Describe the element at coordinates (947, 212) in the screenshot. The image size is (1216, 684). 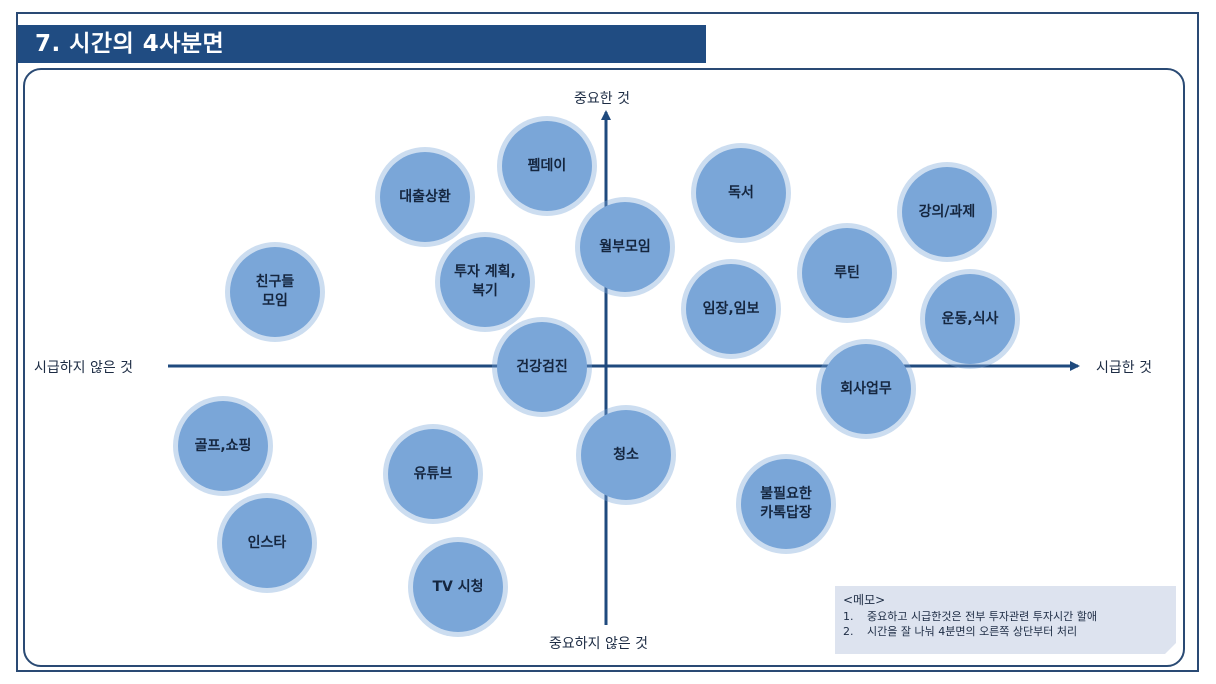
I see `bubble-gangui: 강의/과제` at that location.